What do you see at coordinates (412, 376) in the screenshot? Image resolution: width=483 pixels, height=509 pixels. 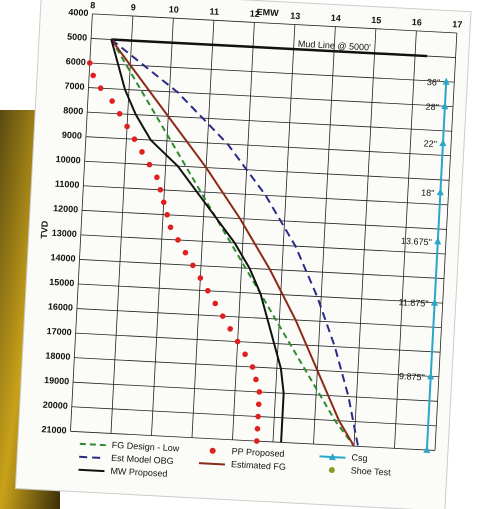 I see `casing-label: 9.875"` at bounding box center [412, 376].